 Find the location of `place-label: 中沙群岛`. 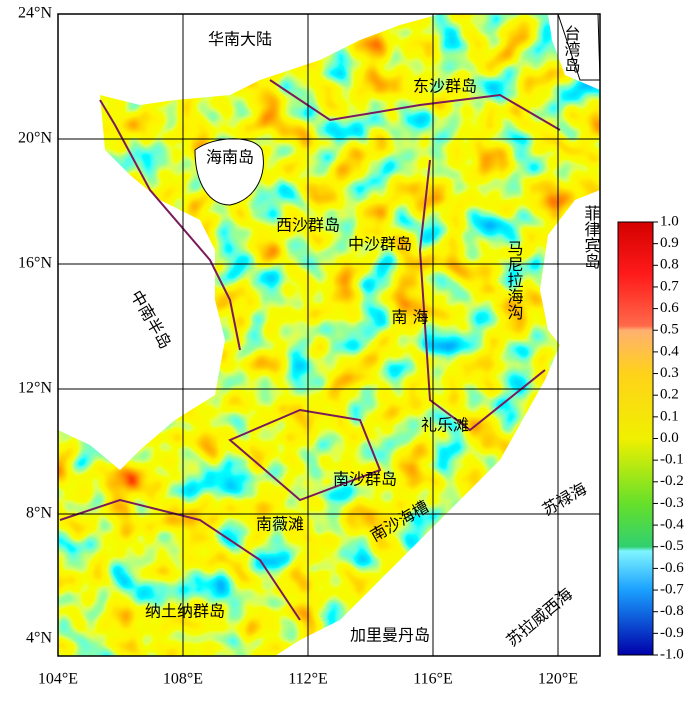

place-label: 中沙群岛 is located at coordinates (380, 244).